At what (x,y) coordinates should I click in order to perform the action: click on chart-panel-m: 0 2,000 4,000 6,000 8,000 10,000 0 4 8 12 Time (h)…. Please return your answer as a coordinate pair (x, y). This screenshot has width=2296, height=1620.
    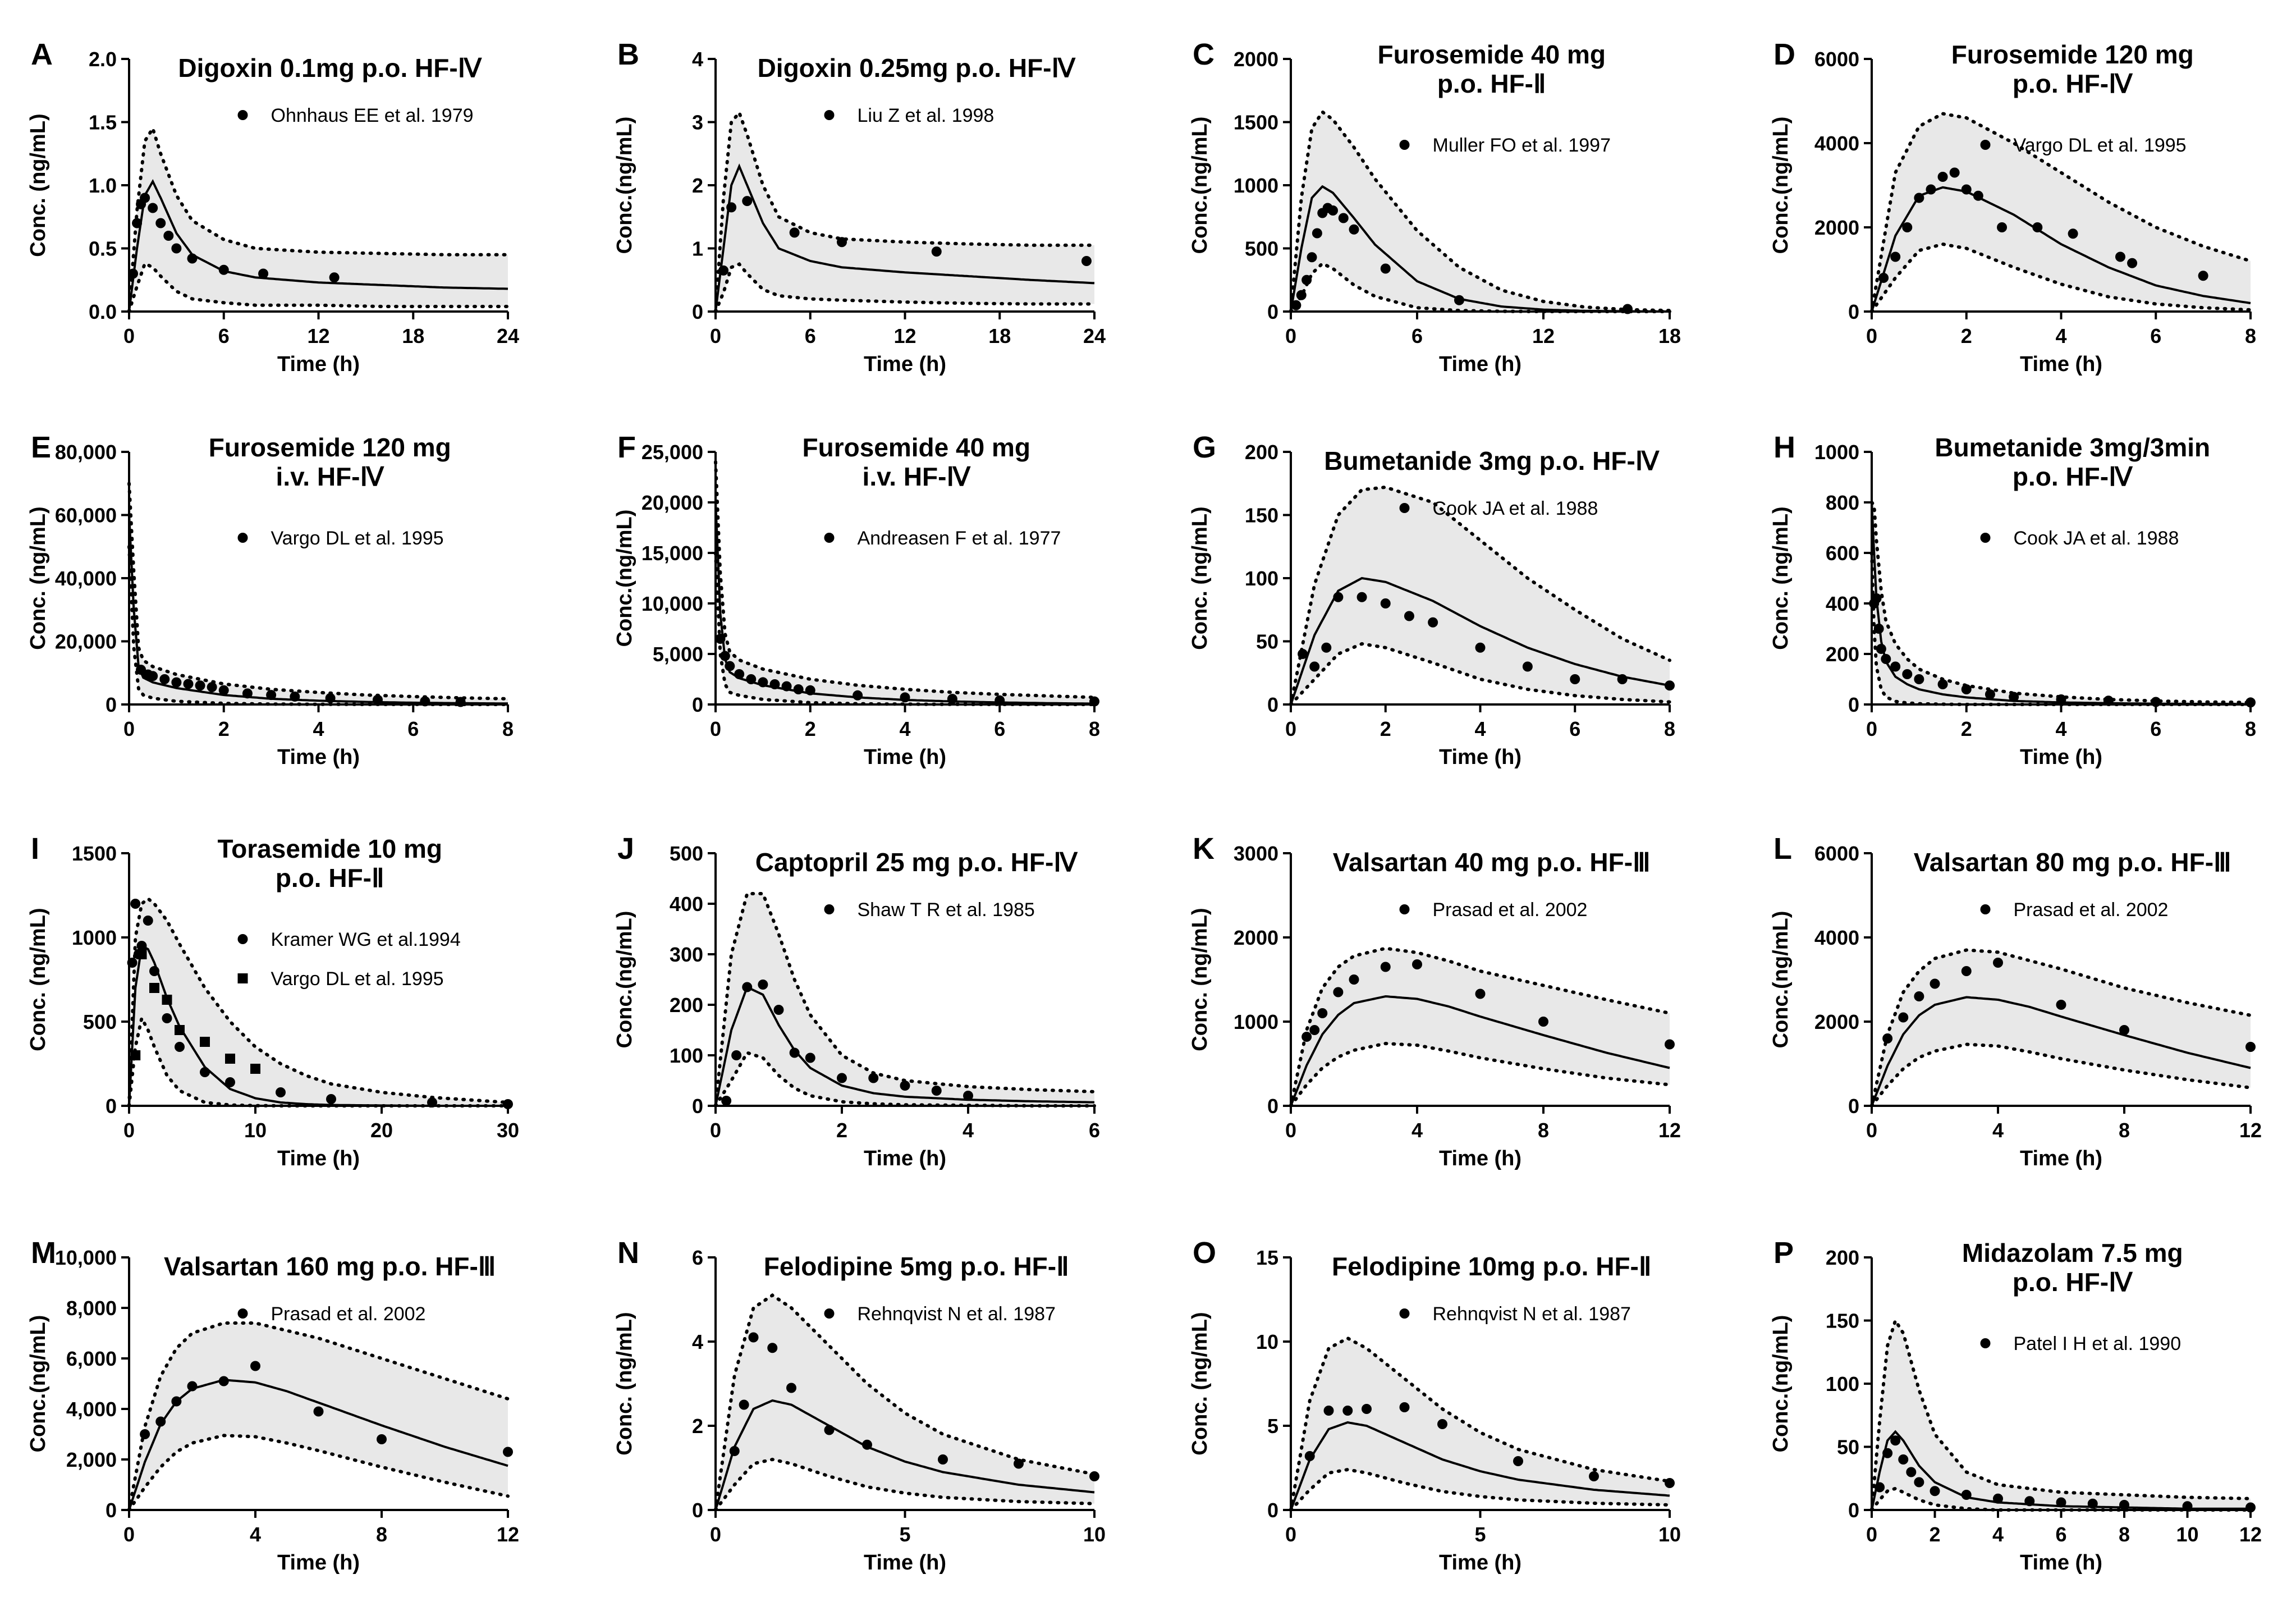
    Looking at the image, I should click on (272, 1405).